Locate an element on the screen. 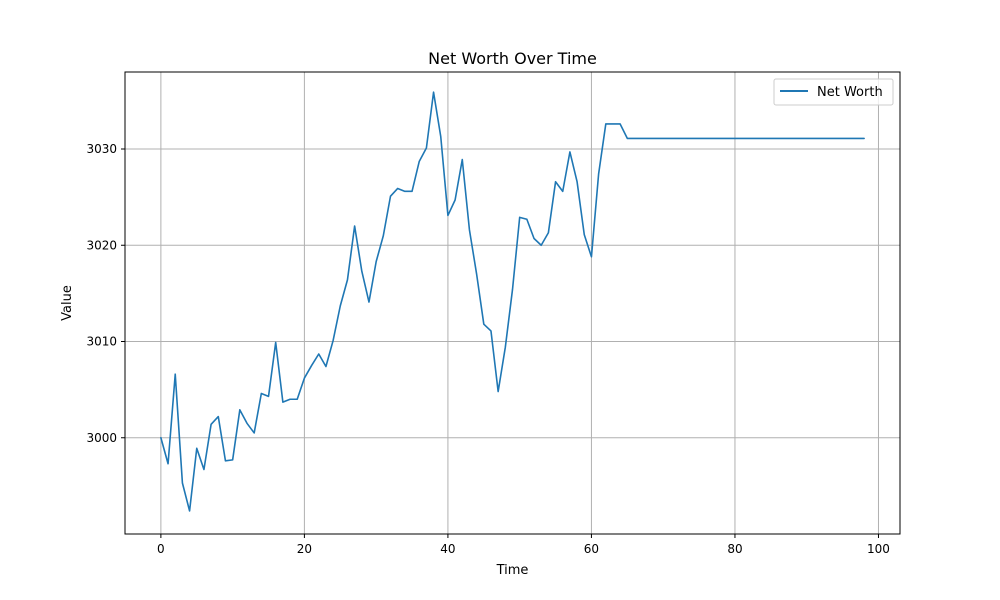  y-tick-label: 3010 is located at coordinates (101, 342).